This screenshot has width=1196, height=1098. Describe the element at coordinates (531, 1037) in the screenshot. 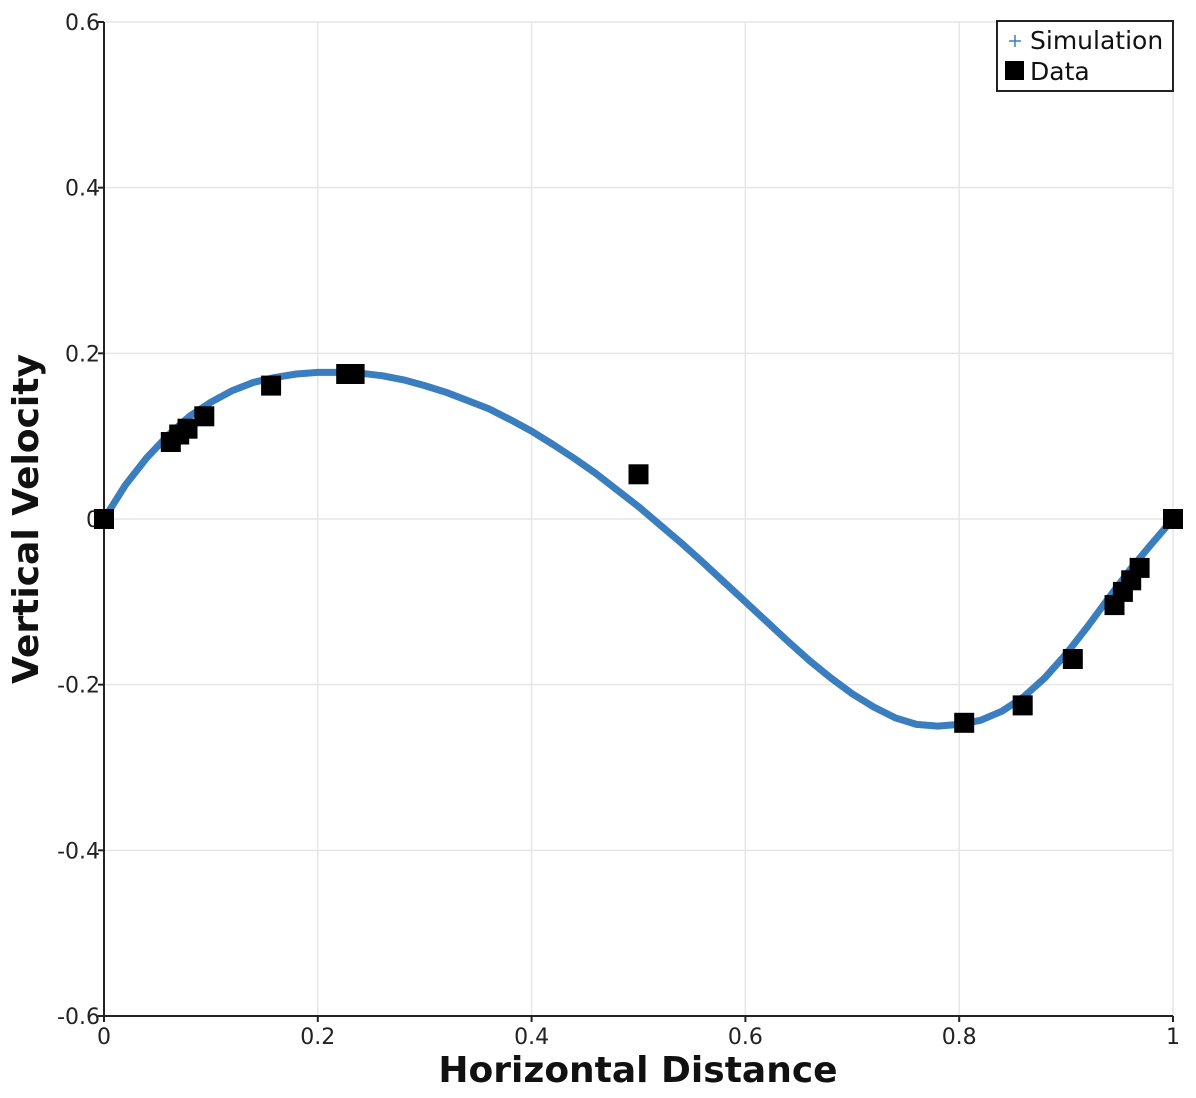

I see `x-tick-label-2: 0.4` at that location.